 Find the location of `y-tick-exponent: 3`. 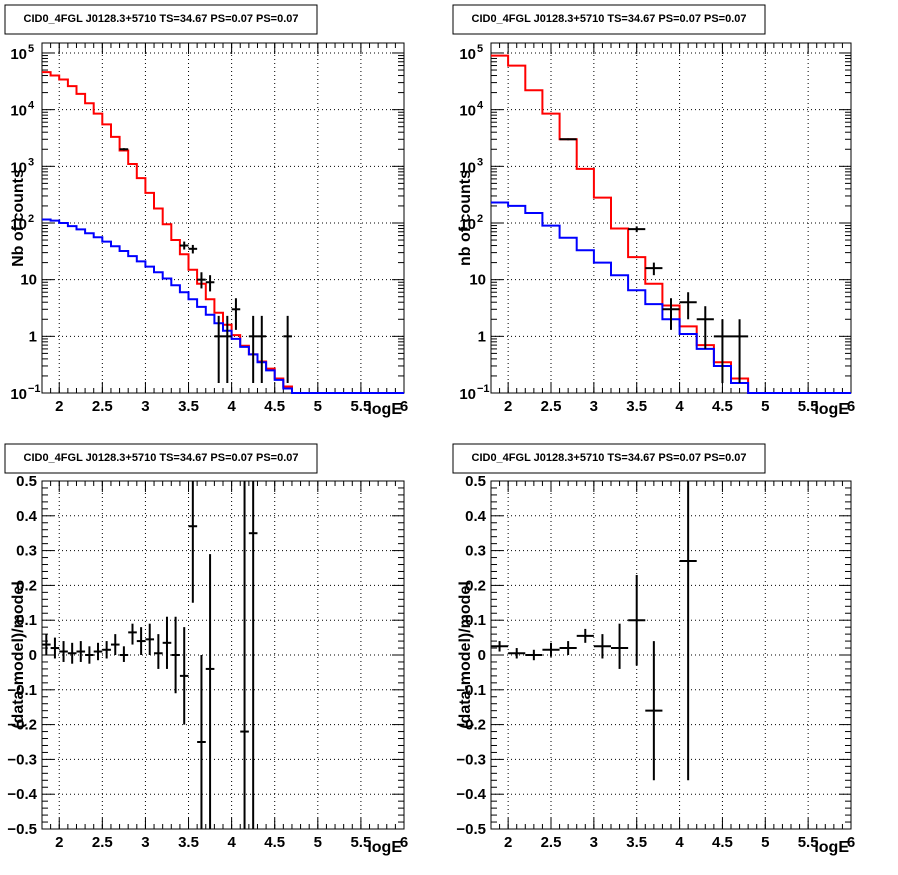

y-tick-exponent: 3 is located at coordinates (480, 162).